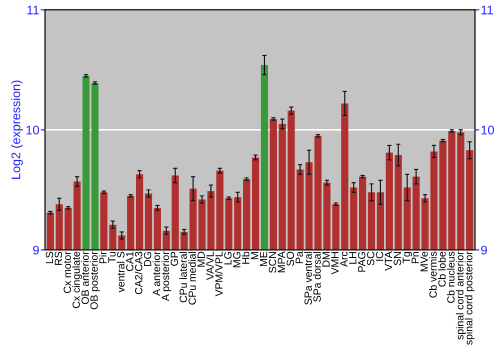 The image size is (500, 350). Describe the element at coordinates (120, 272) in the screenshot. I see `x-tick-label: ventral S` at that location.